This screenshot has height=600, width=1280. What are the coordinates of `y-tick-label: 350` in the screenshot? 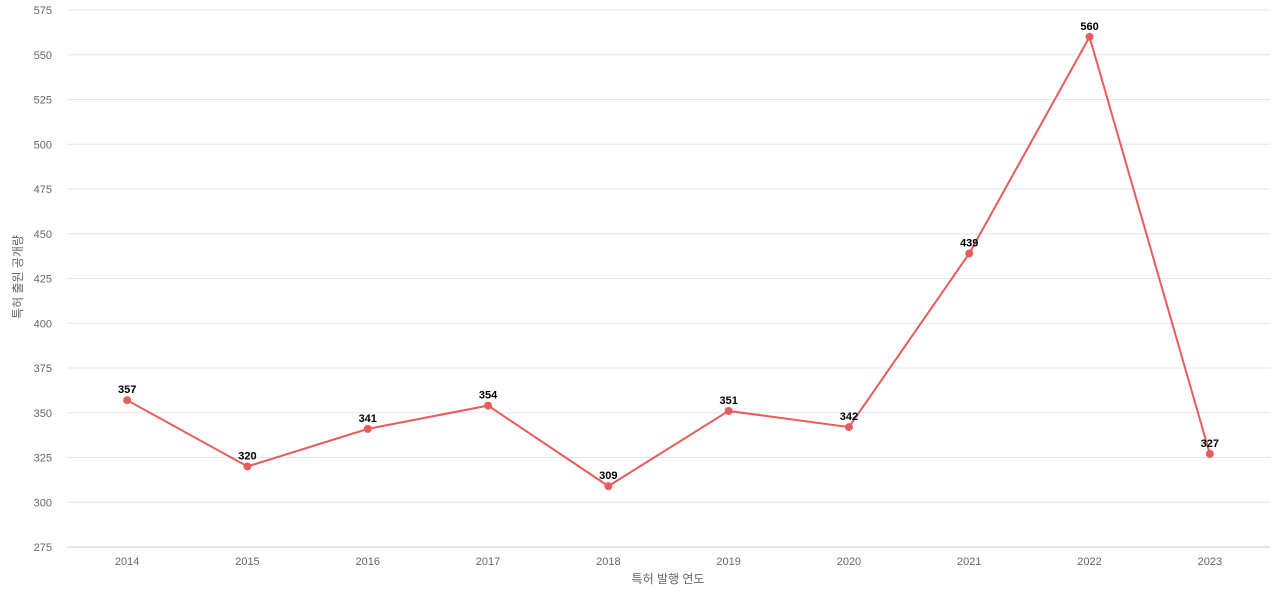 It's located at (43, 414).